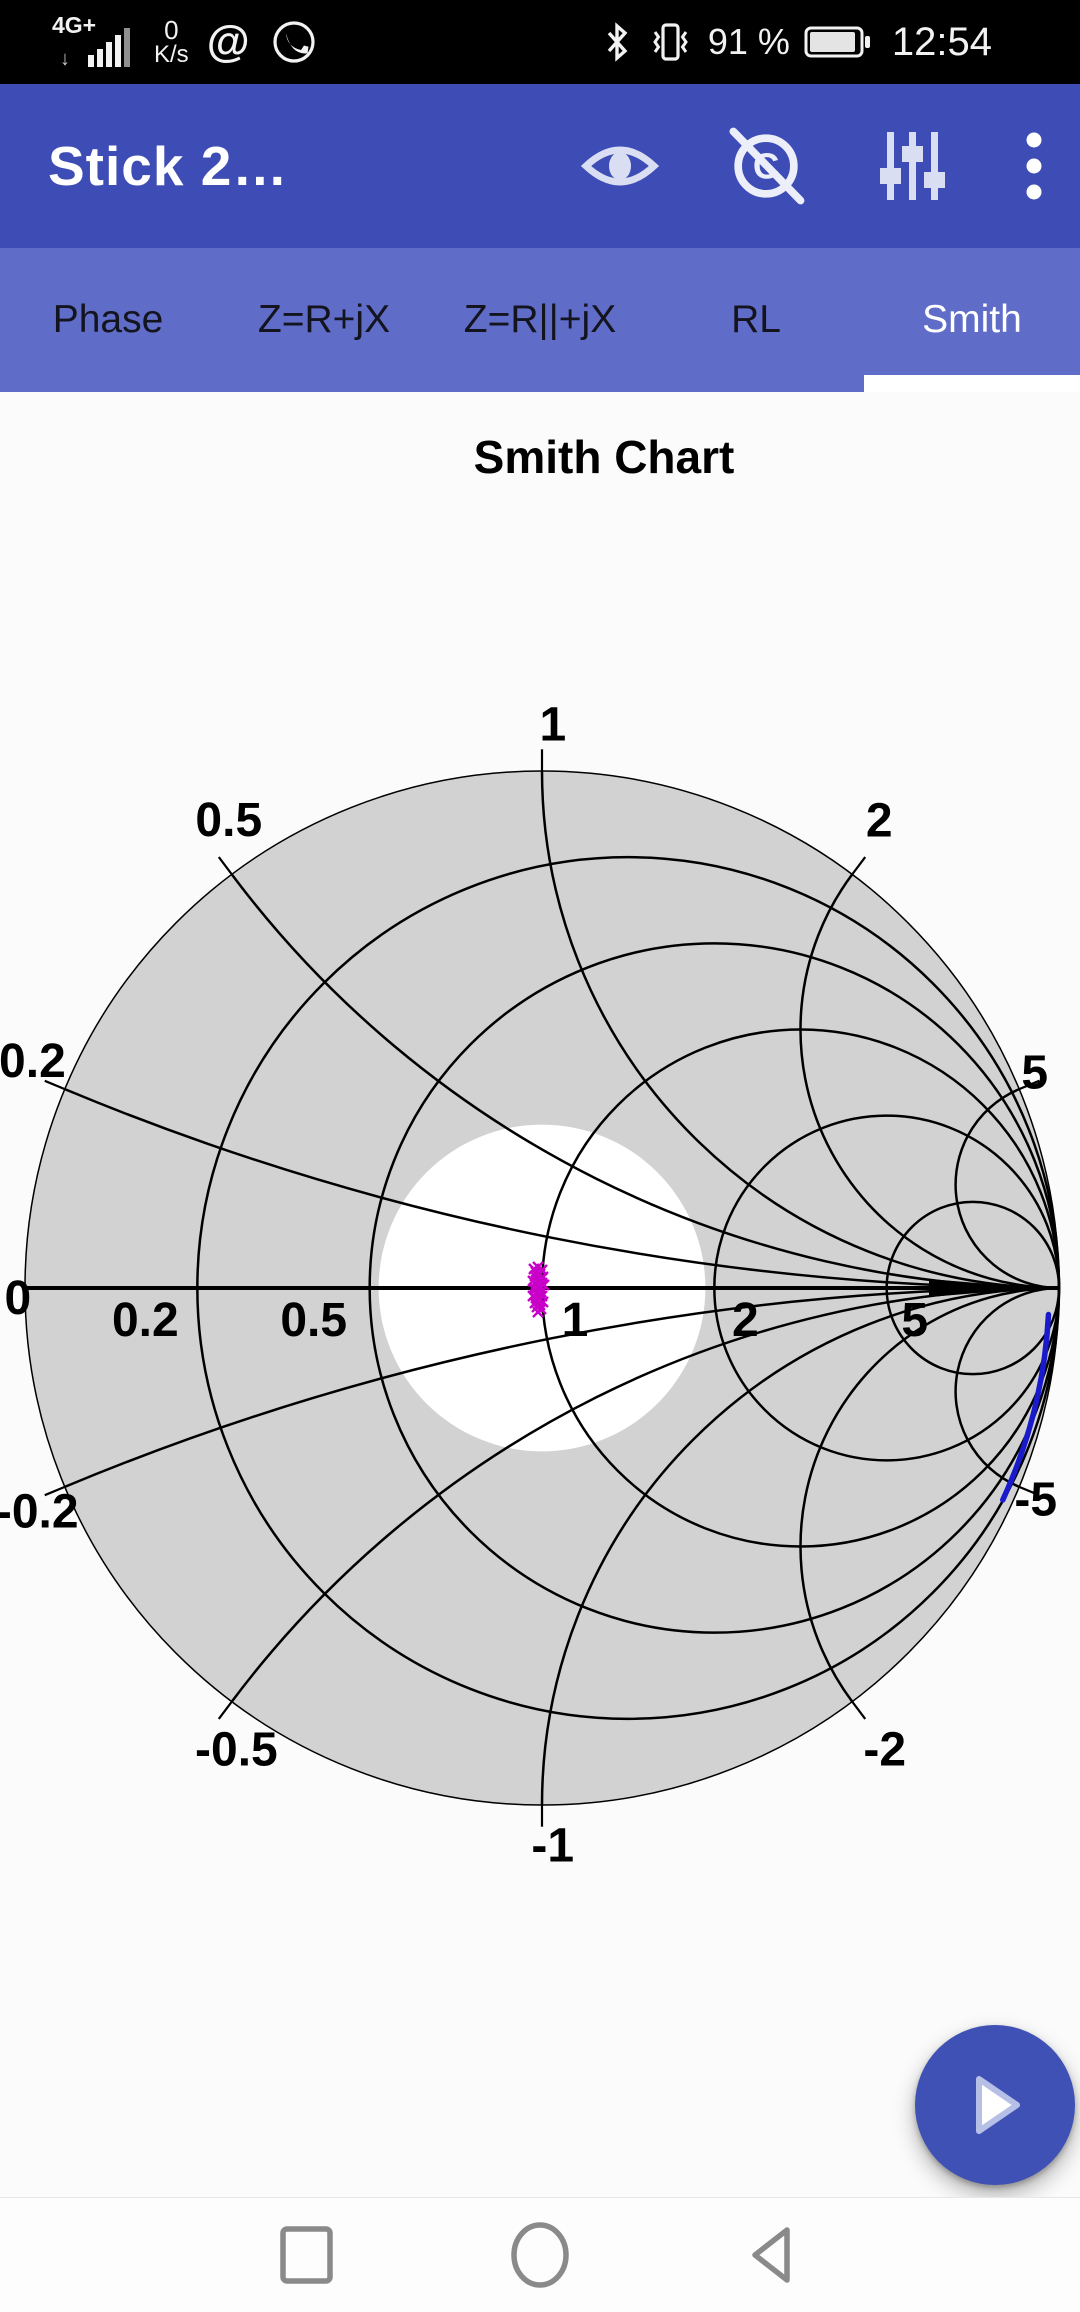 The height and width of the screenshot is (2312, 1080). I want to click on bluetooth-icon, so click(617, 42).